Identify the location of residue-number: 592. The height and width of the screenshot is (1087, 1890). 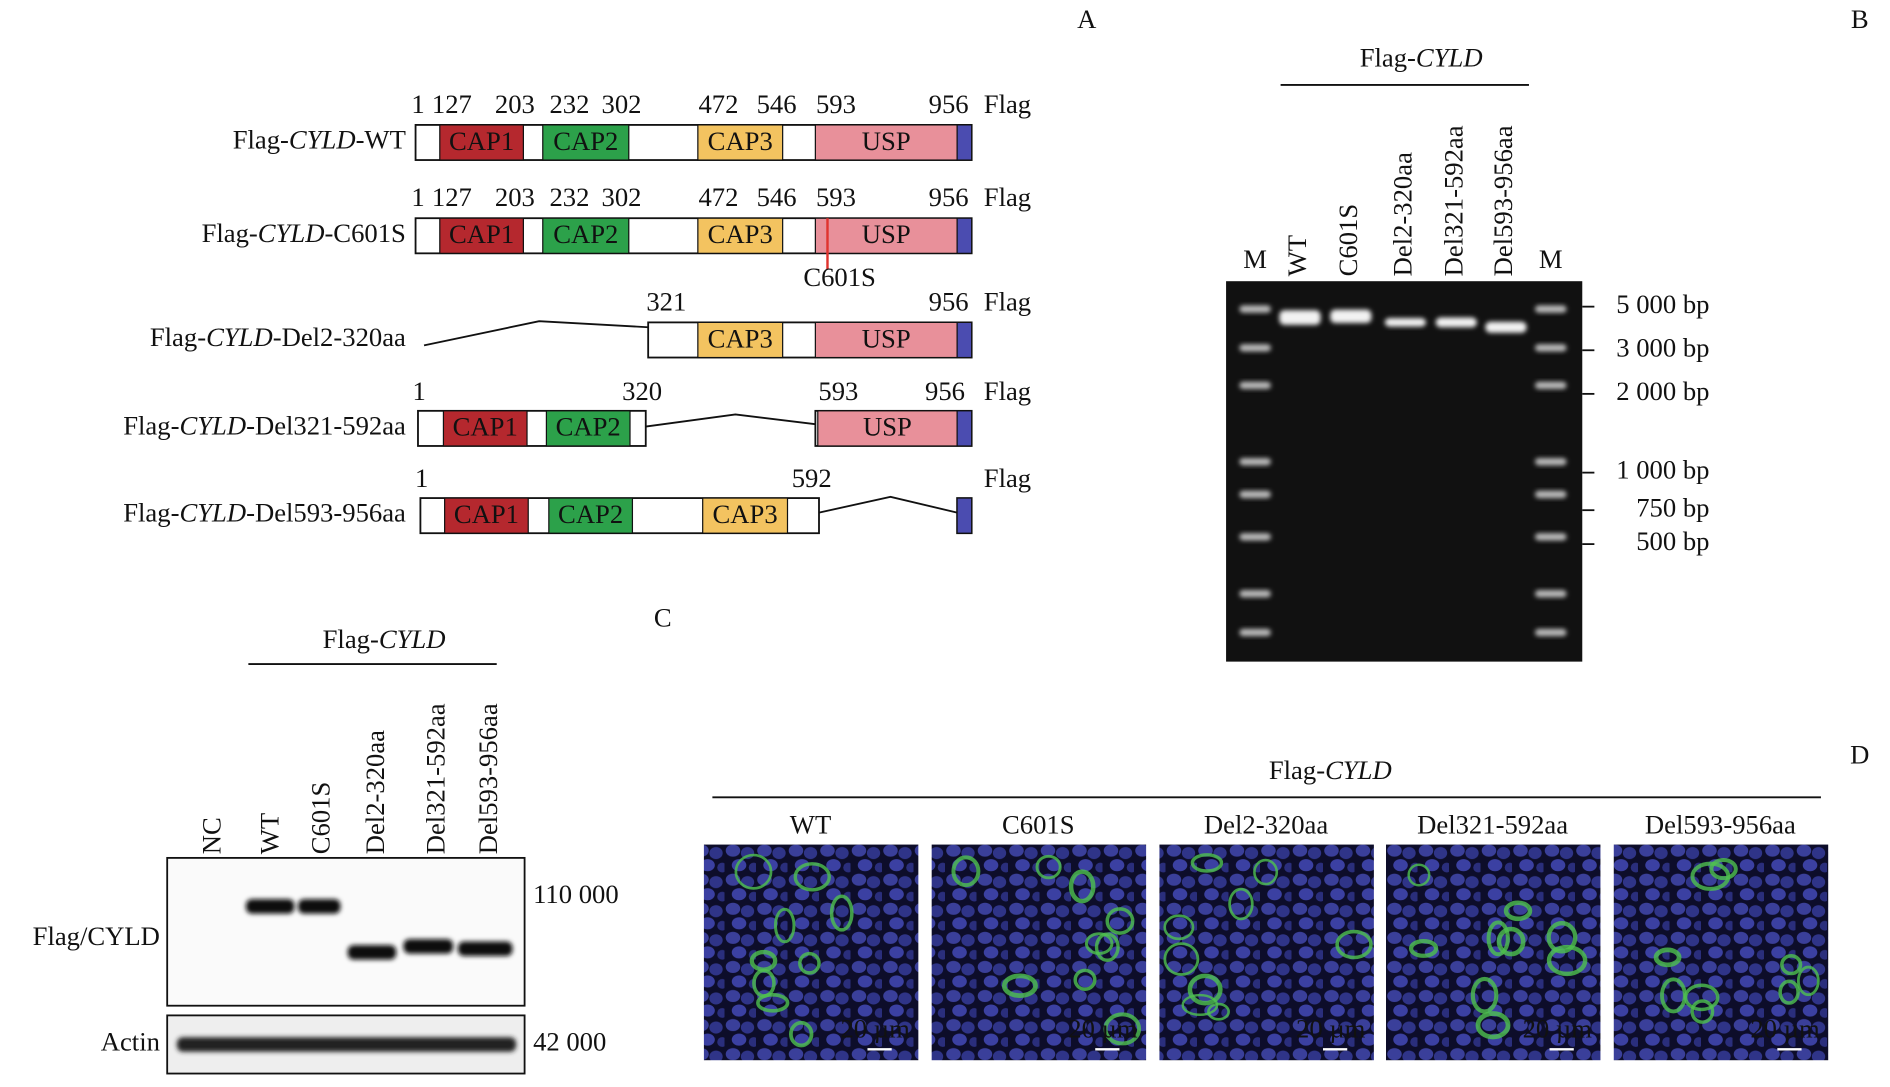
(812, 478).